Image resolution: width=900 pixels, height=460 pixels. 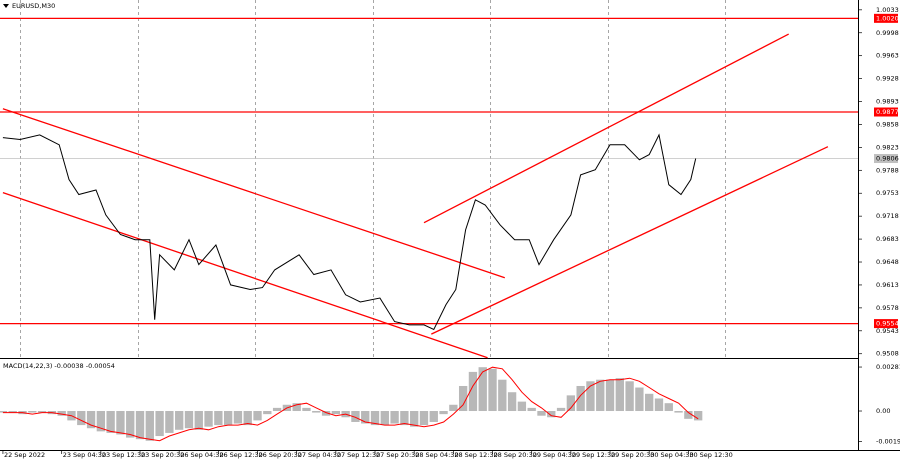 What do you see at coordinates (240, 455) in the screenshot?
I see `x-tick-label: 26 Sep 12:30` at bounding box center [240, 455].